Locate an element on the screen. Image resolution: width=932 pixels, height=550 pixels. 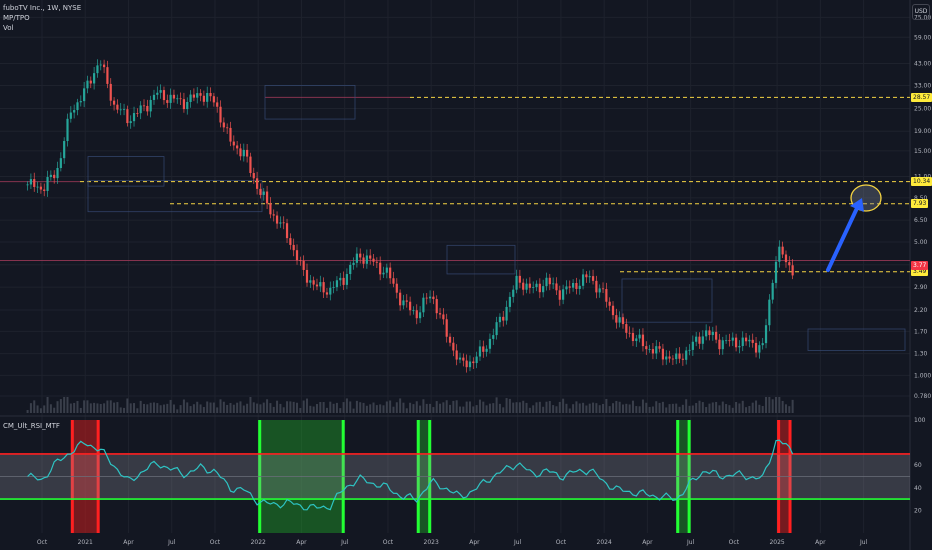
time-tick-label: 2022 is located at coordinates (258, 542).